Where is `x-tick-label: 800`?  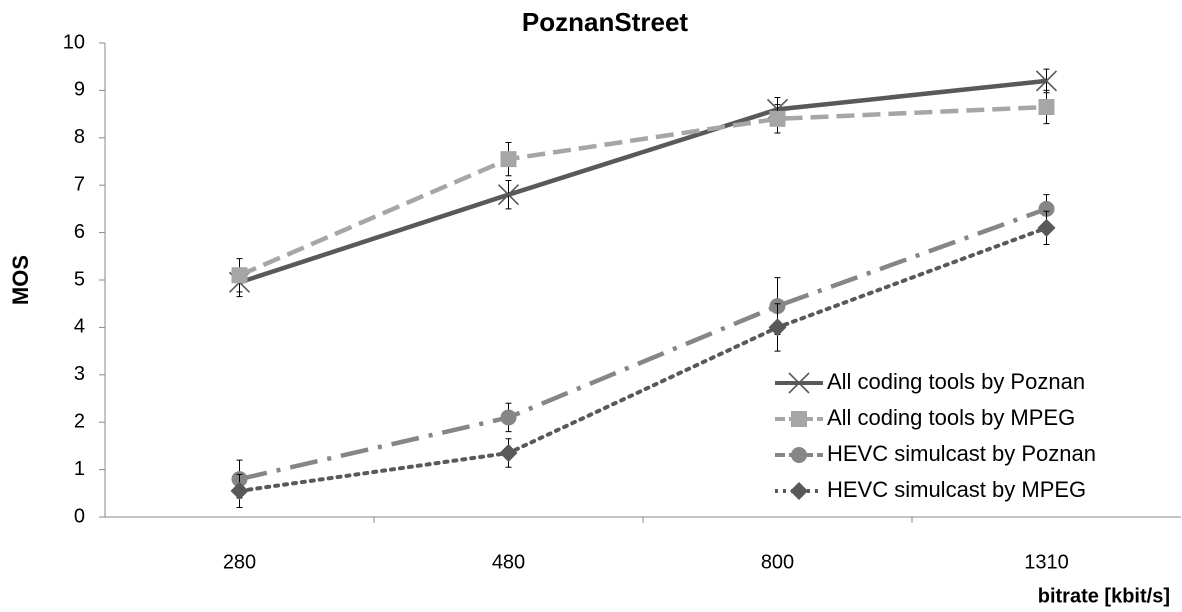 x-tick-label: 800 is located at coordinates (777, 562).